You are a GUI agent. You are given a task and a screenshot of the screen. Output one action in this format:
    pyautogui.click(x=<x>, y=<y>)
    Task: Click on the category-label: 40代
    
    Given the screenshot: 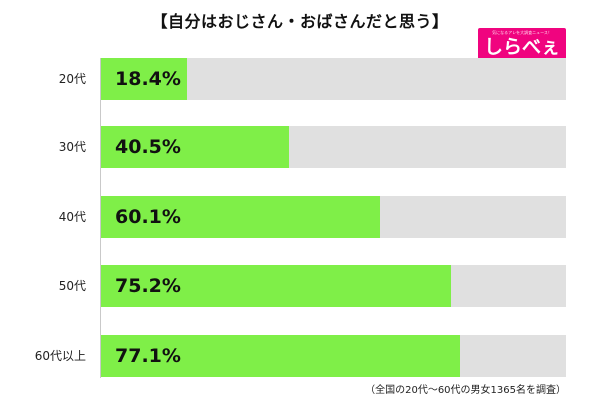 What is the action you would take?
    pyautogui.click(x=72, y=217)
    